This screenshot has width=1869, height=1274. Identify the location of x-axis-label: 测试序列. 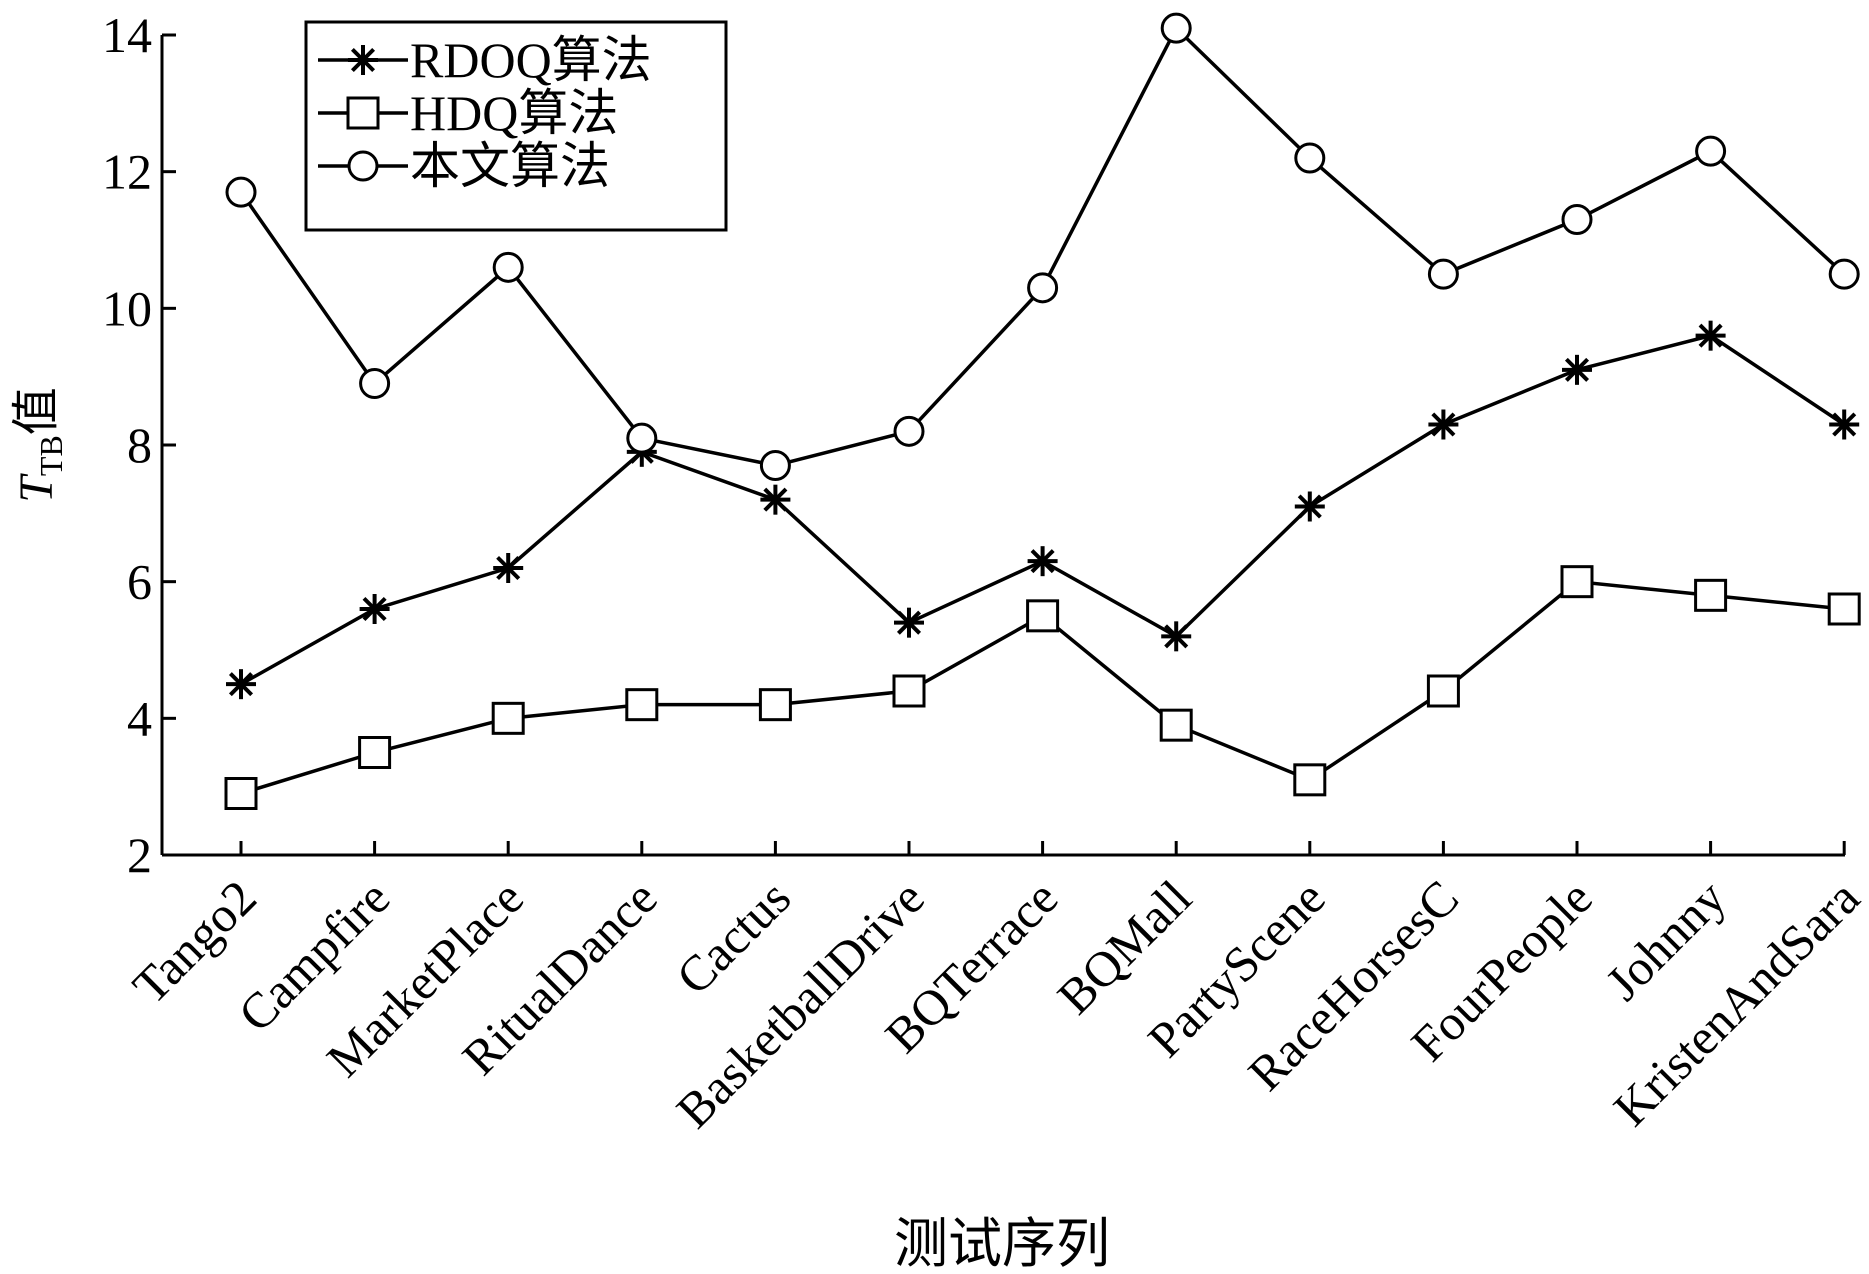
(1002, 1244).